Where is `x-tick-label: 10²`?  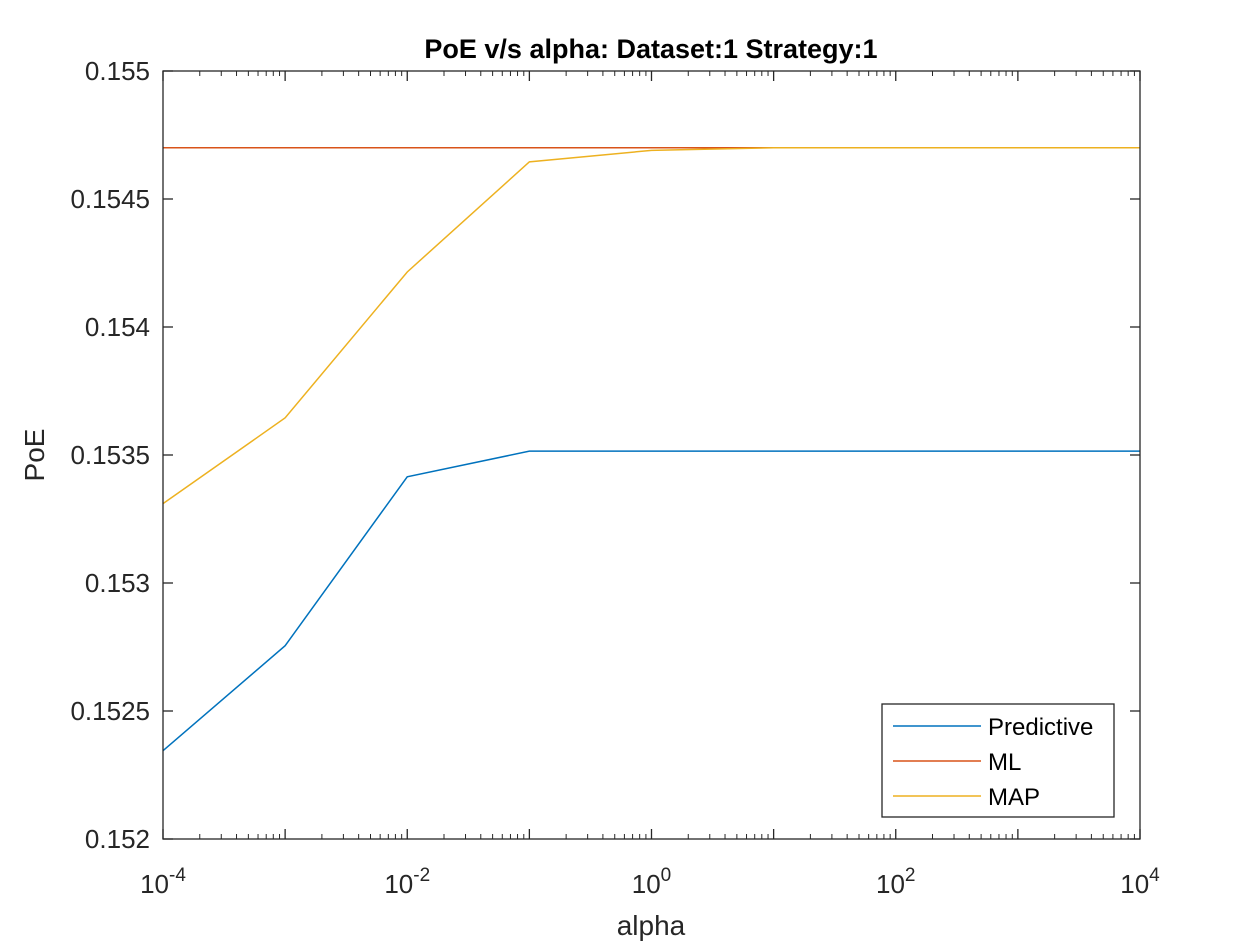
x-tick-label: 10² is located at coordinates (896, 882).